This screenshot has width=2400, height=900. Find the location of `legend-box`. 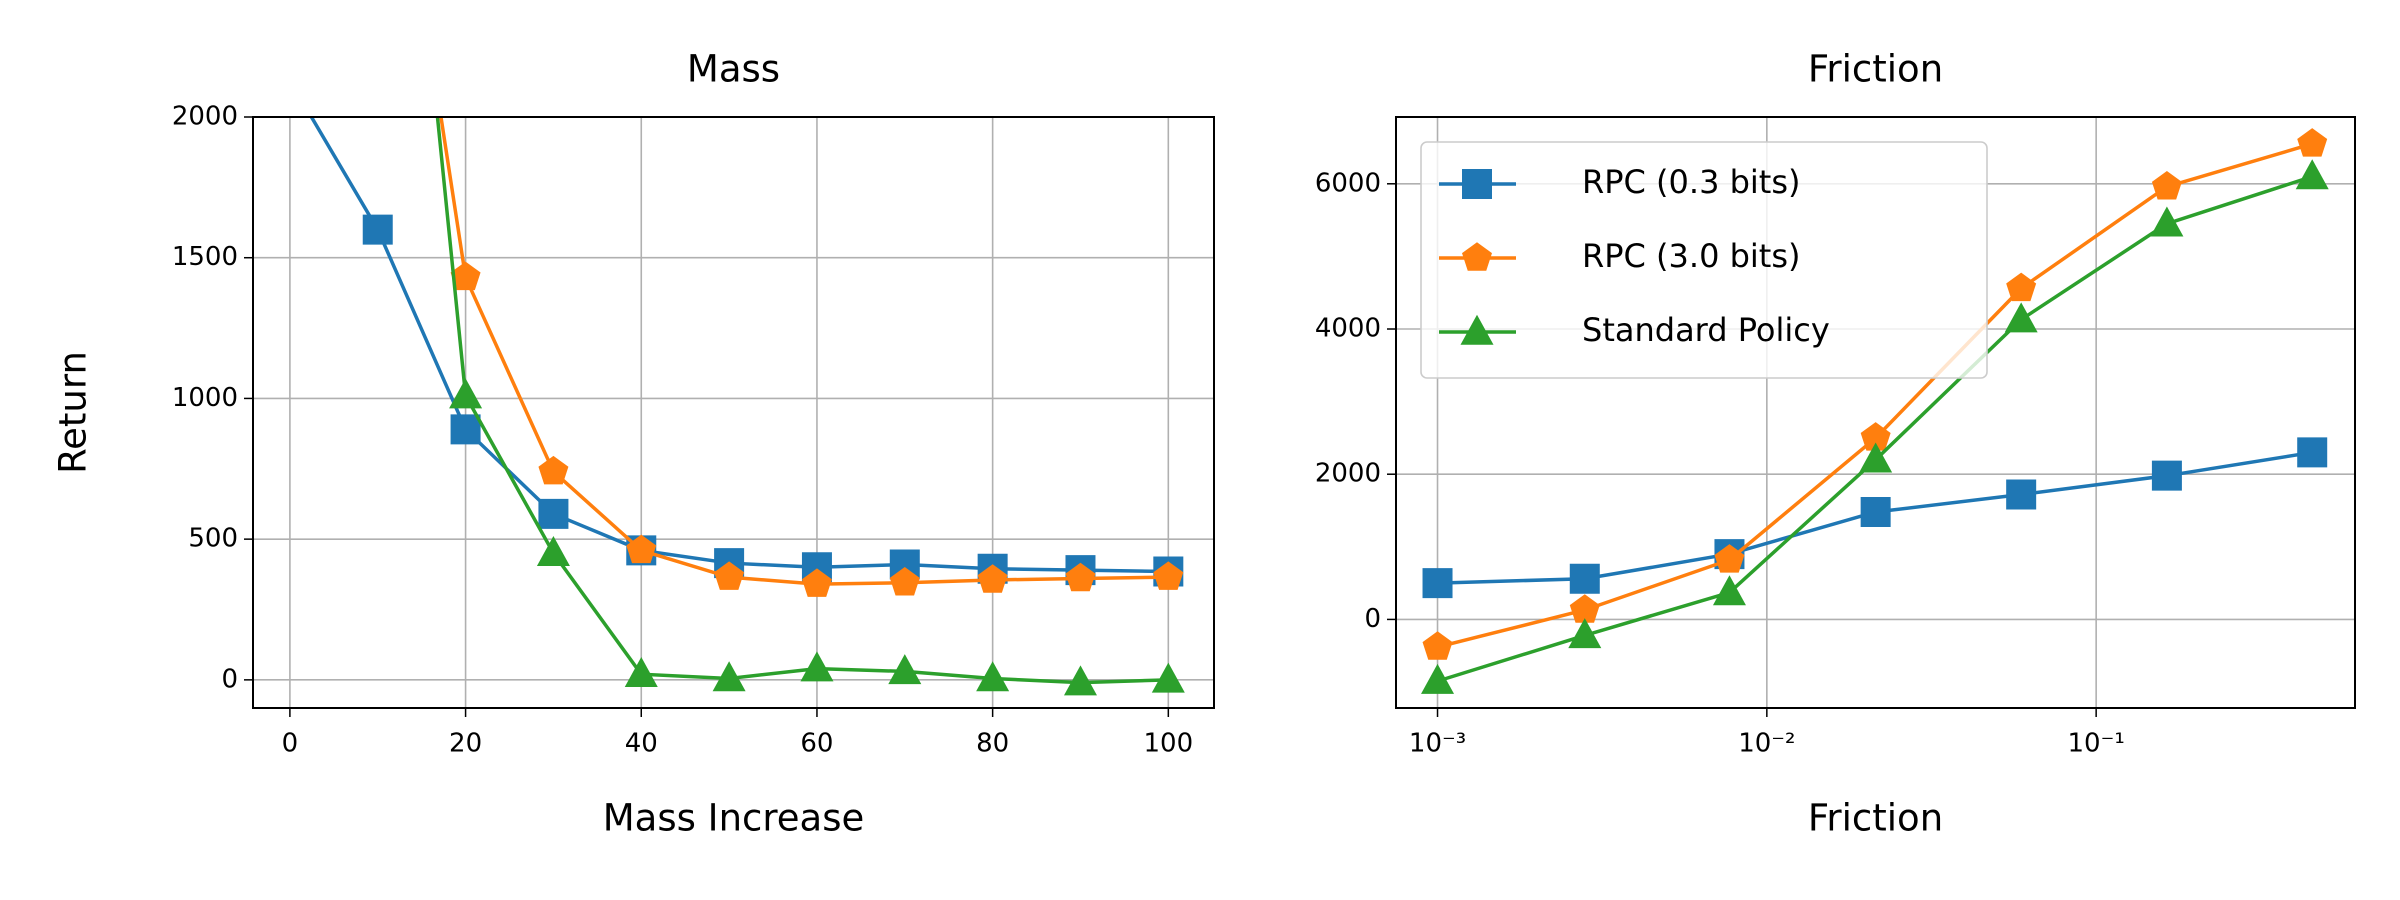

legend-box is located at coordinates (1704, 260).